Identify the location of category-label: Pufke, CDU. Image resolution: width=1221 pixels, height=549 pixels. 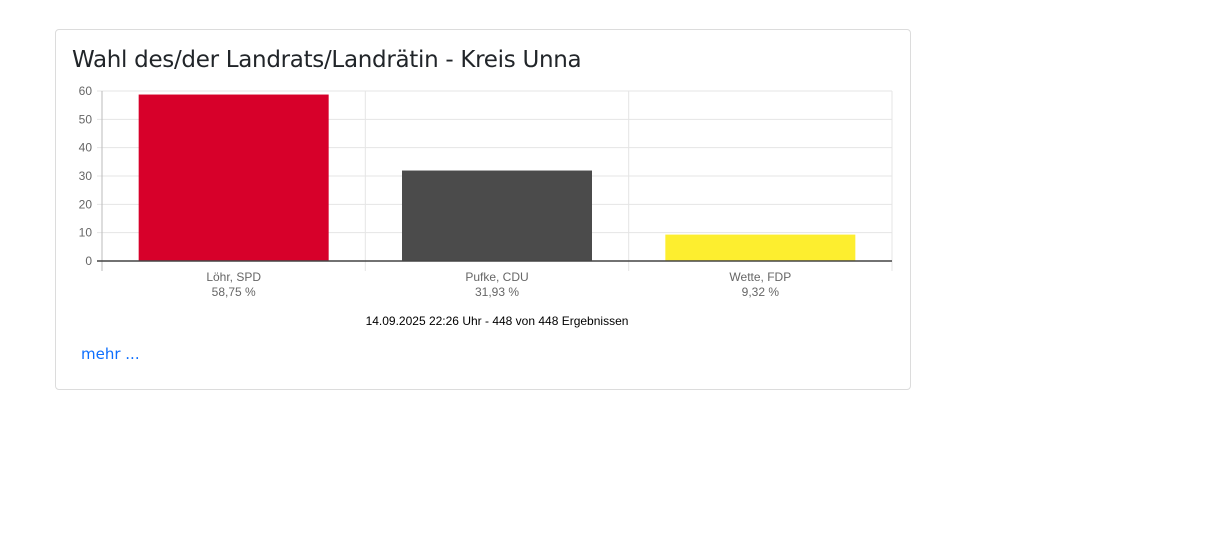
(496, 277).